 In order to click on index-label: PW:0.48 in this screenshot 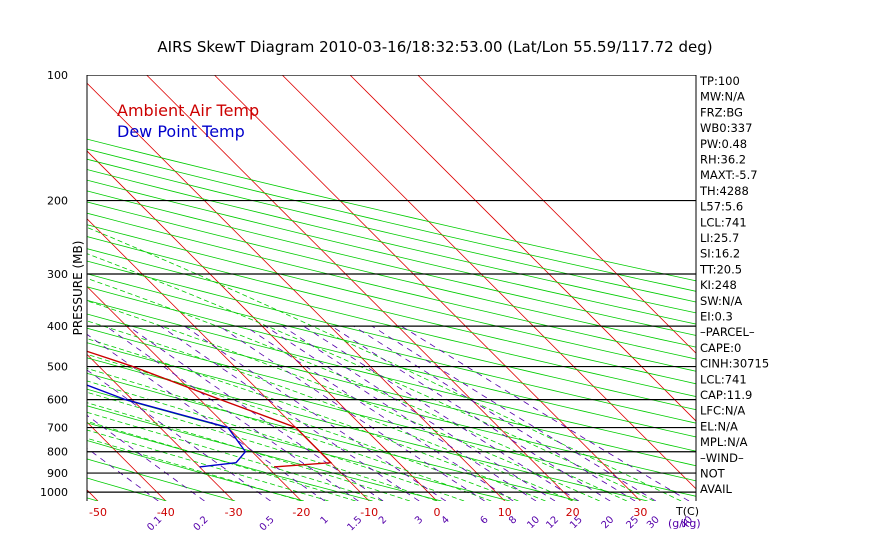, I will do `click(723, 144)`.